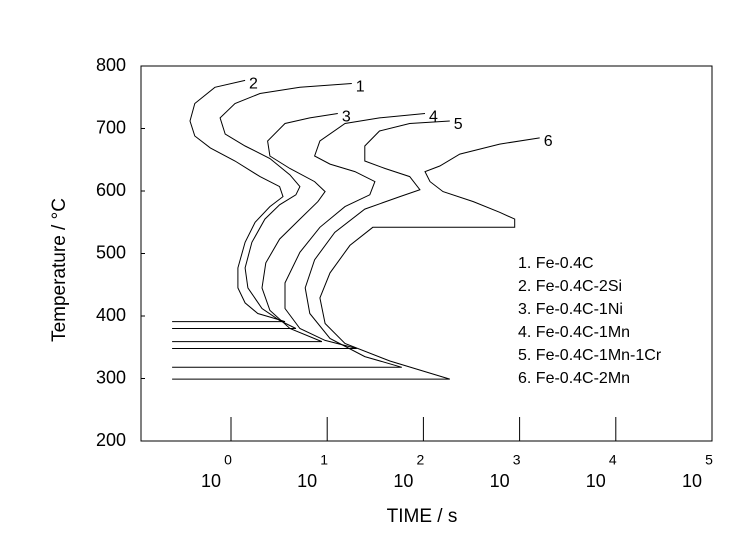  What do you see at coordinates (253, 84) in the screenshot?
I see `curve-label: 2` at bounding box center [253, 84].